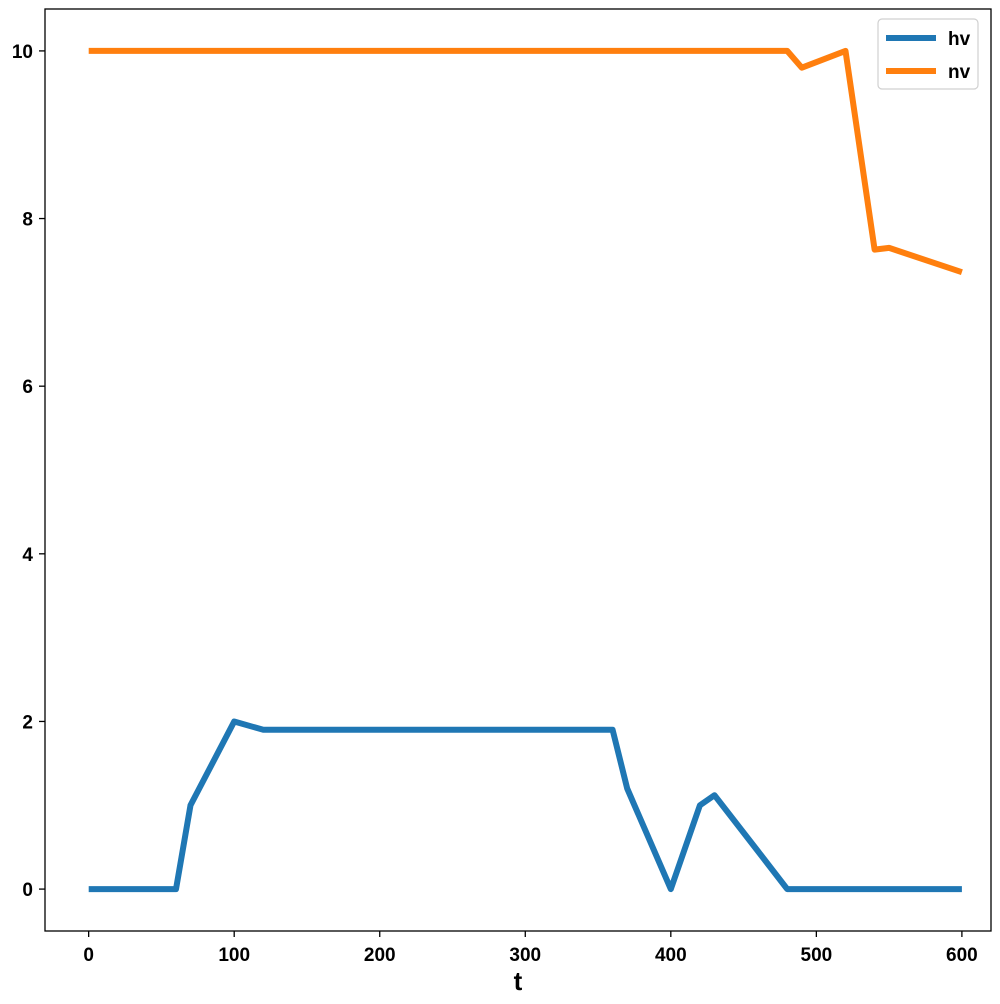 This screenshot has height=1004, width=1000. What do you see at coordinates (817, 955) in the screenshot?
I see `x-tick-label: 500` at bounding box center [817, 955].